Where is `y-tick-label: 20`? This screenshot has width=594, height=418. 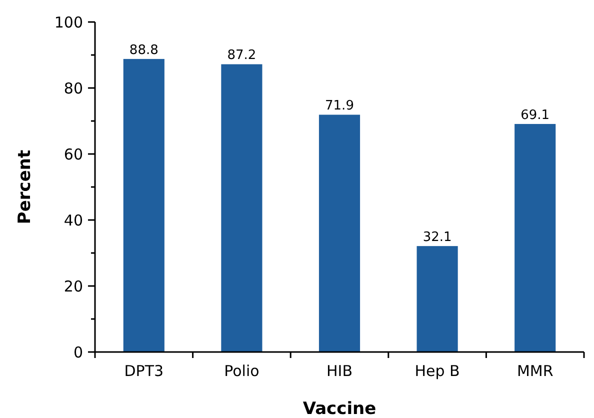 y-tick-label: 20 is located at coordinates (73, 286).